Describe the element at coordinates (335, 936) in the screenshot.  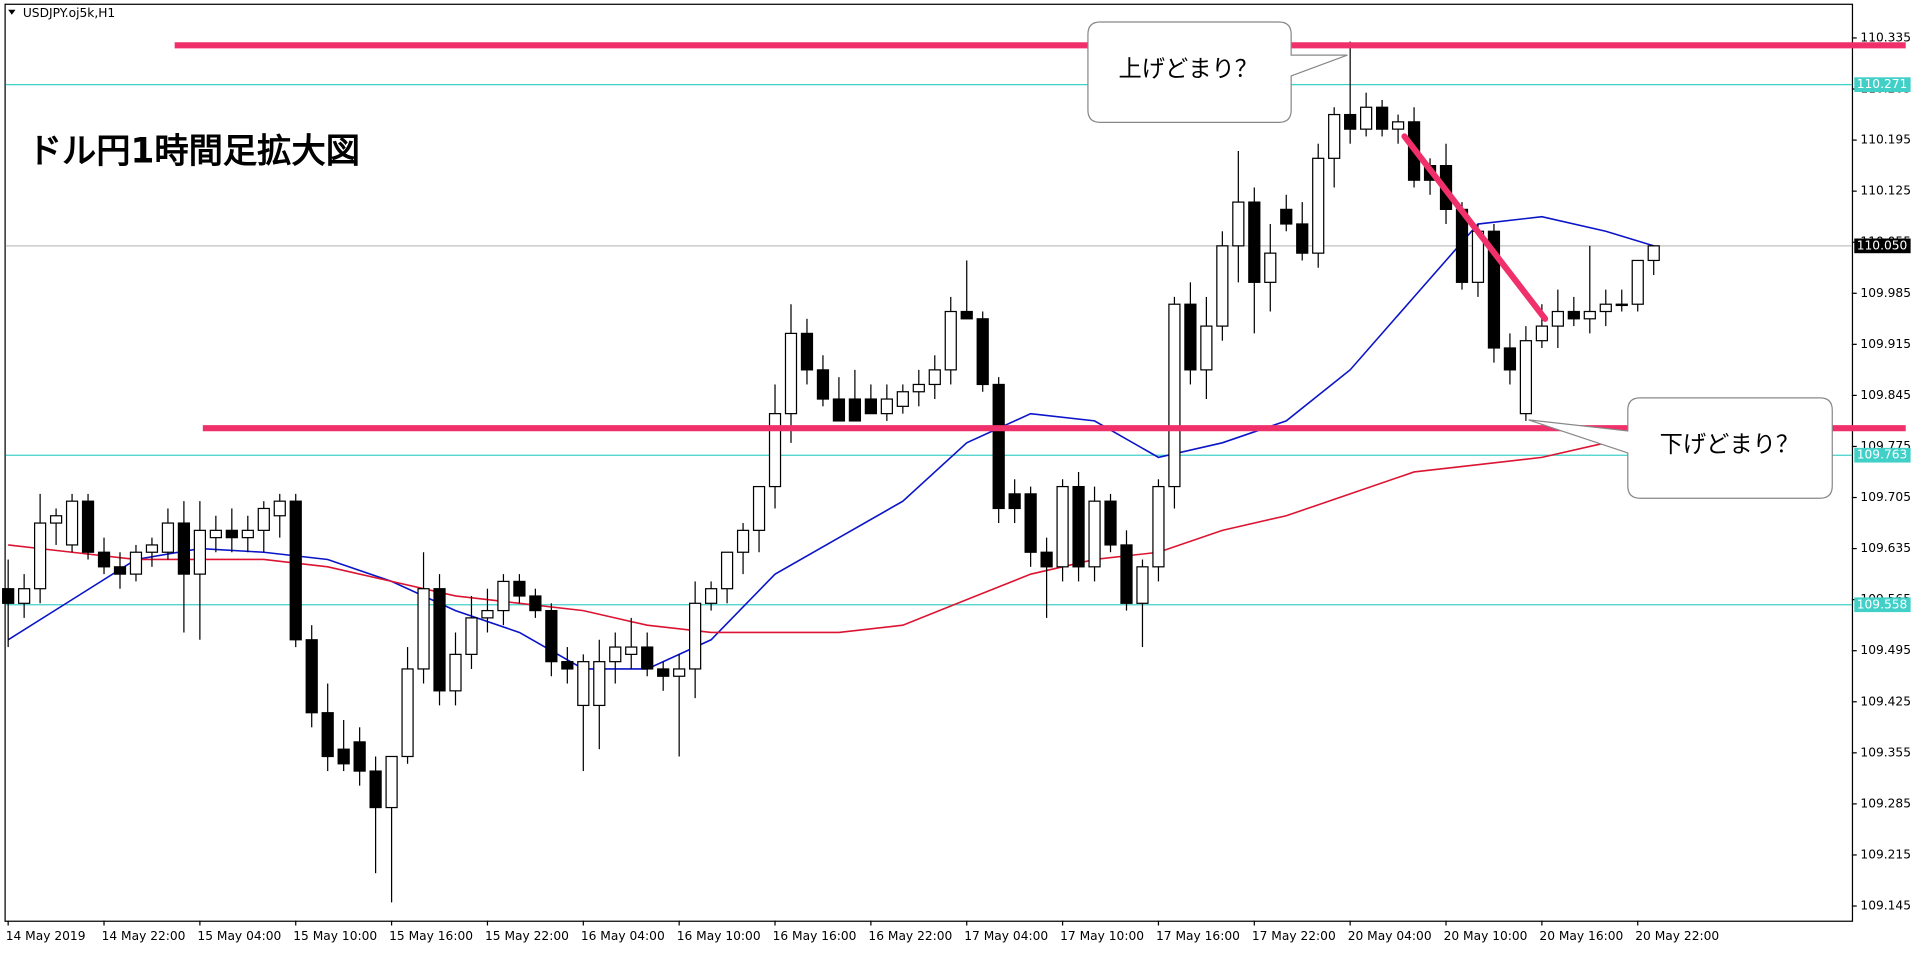
I see `x-tick-label: 15 May 10:00` at that location.